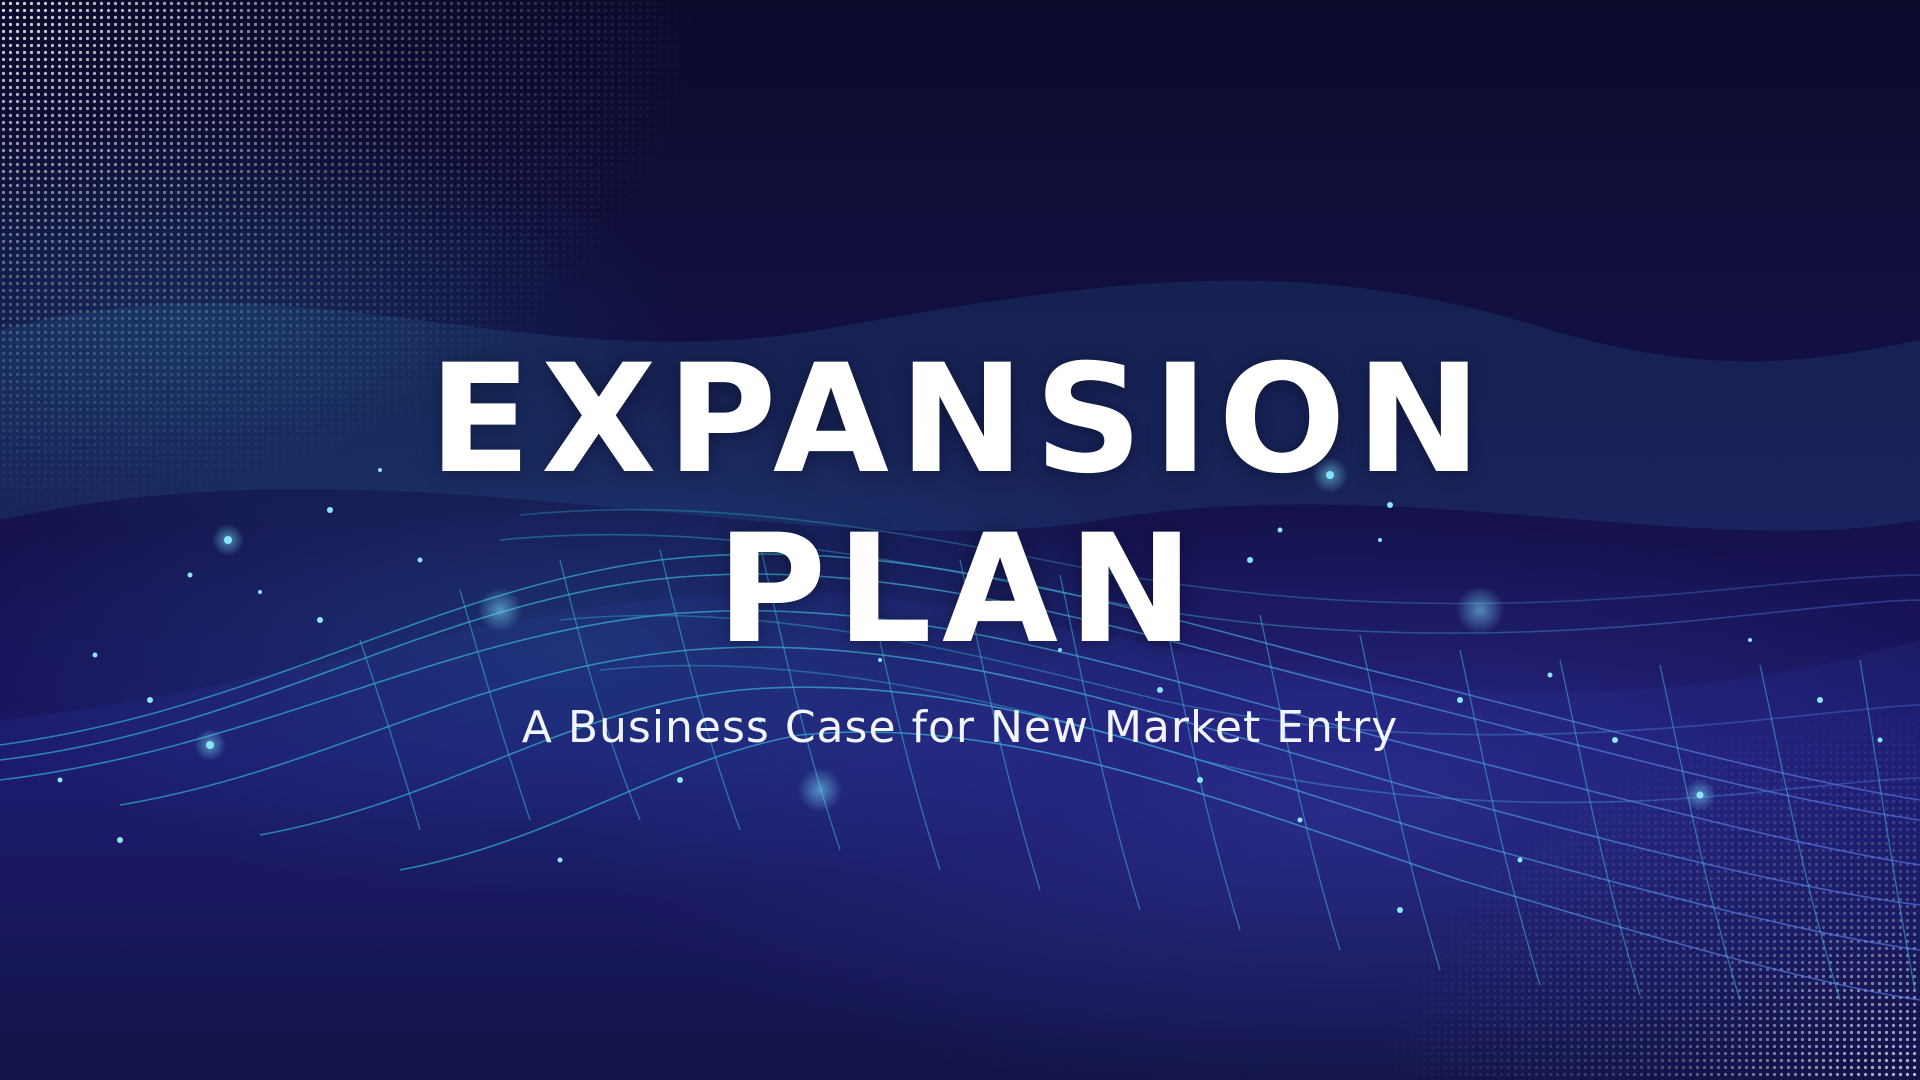  I want to click on subtitle: A Business Case for New Market Entry, so click(960, 727).